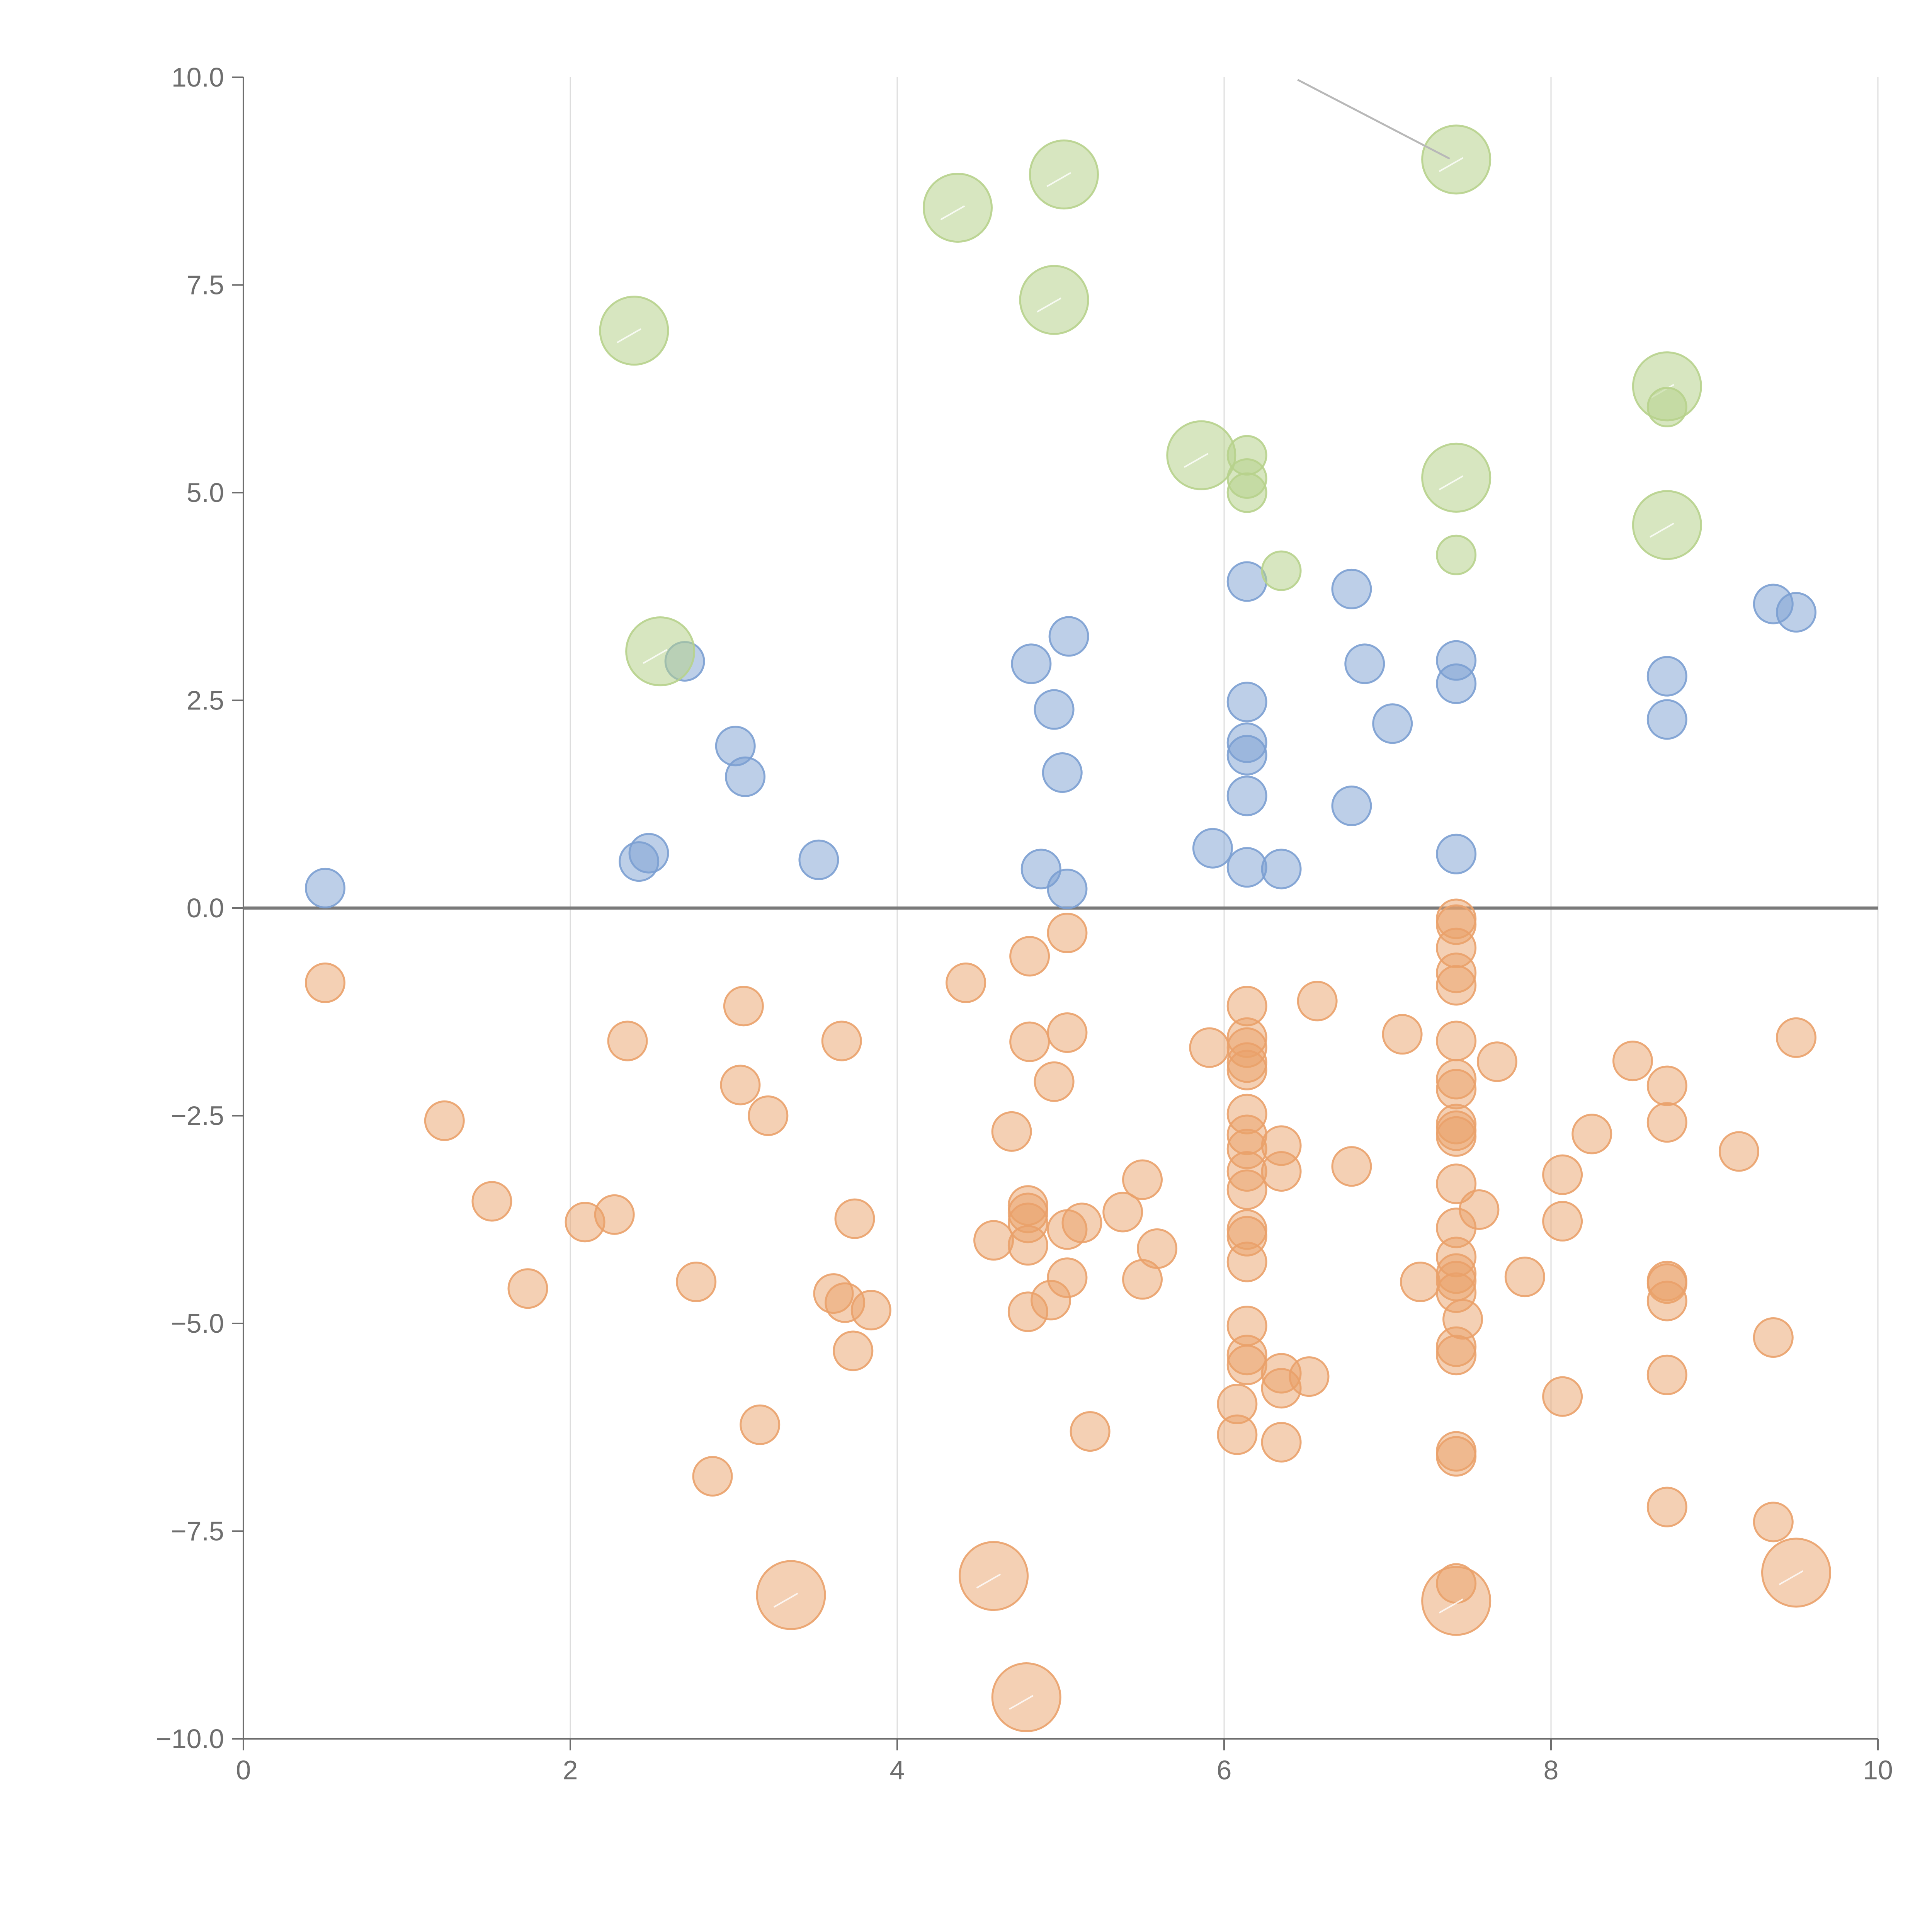  I want to click on y-tick-label: 0.0, so click(205, 908).